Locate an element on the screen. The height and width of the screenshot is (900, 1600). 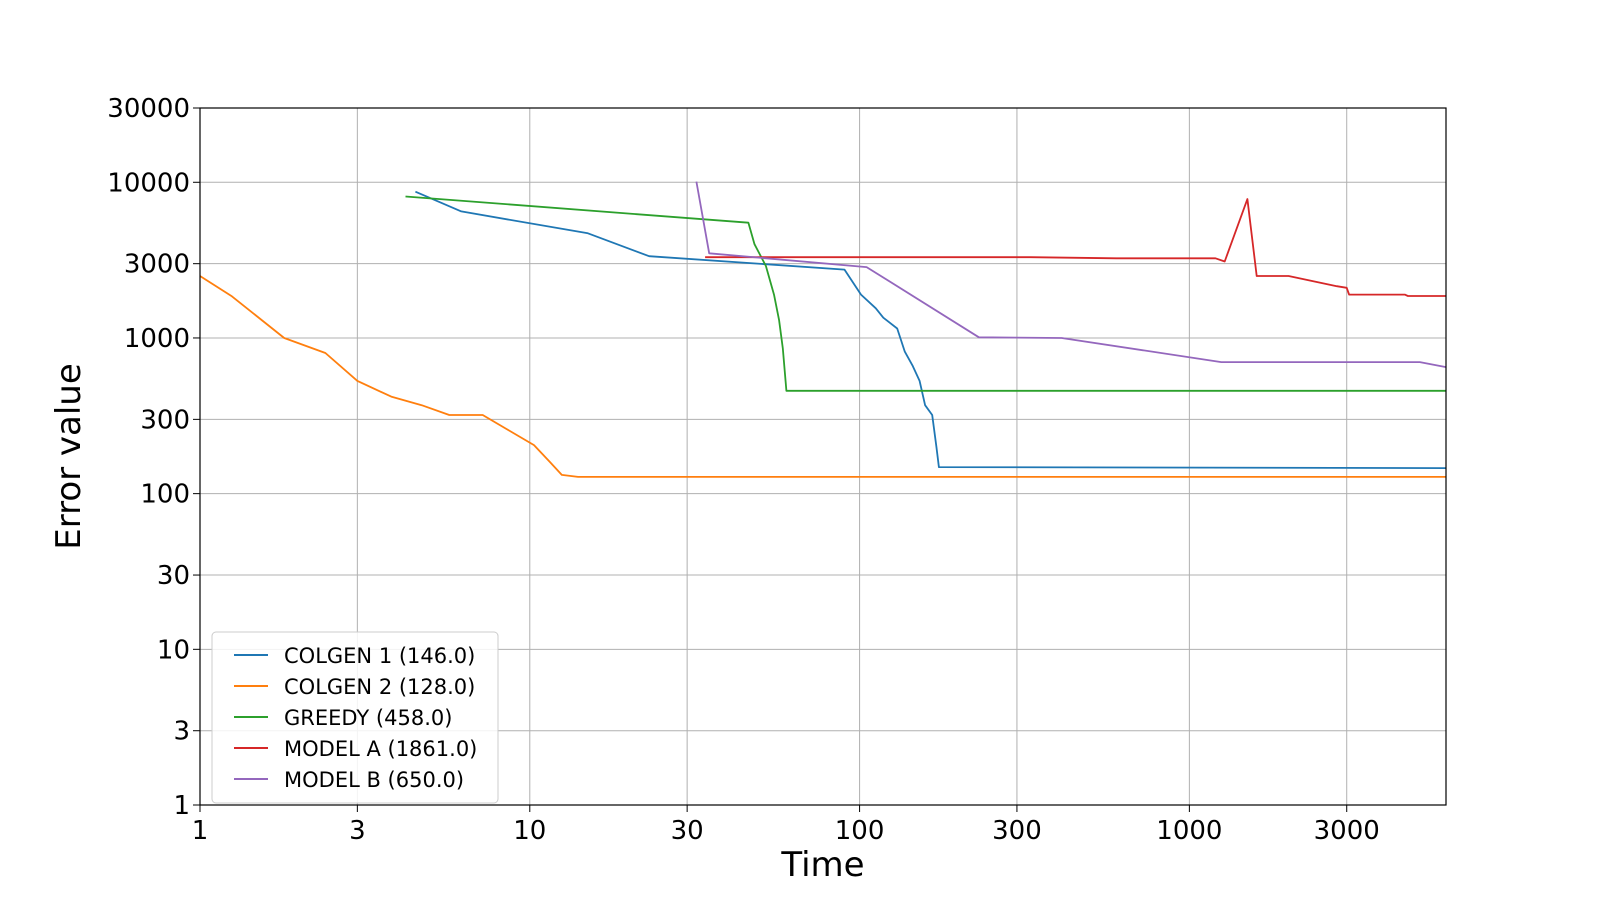
x-tick-label: 100 is located at coordinates (860, 831).